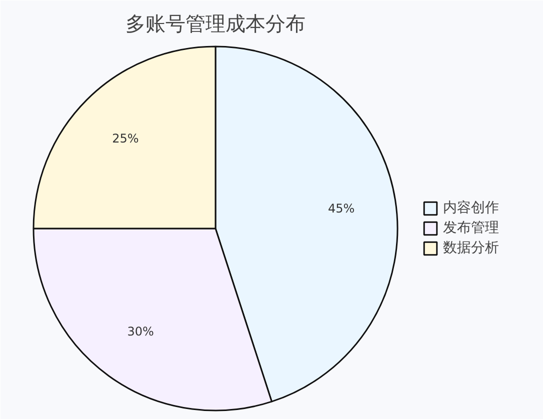  What do you see at coordinates (341, 209) in the screenshot?
I see `data-label: 45%` at bounding box center [341, 209].